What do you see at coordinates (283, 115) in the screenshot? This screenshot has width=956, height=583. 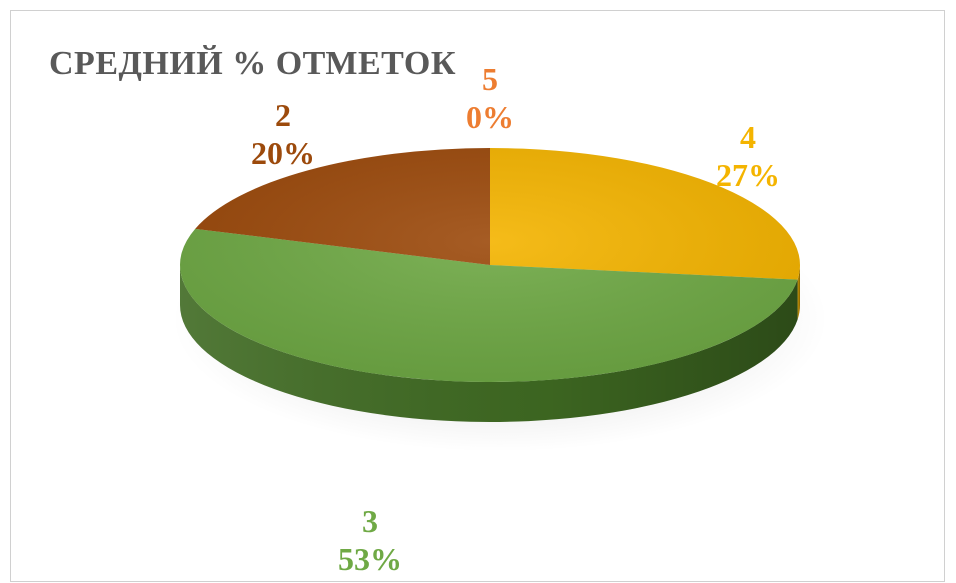 I see `data-label-category-2: 2` at bounding box center [283, 115].